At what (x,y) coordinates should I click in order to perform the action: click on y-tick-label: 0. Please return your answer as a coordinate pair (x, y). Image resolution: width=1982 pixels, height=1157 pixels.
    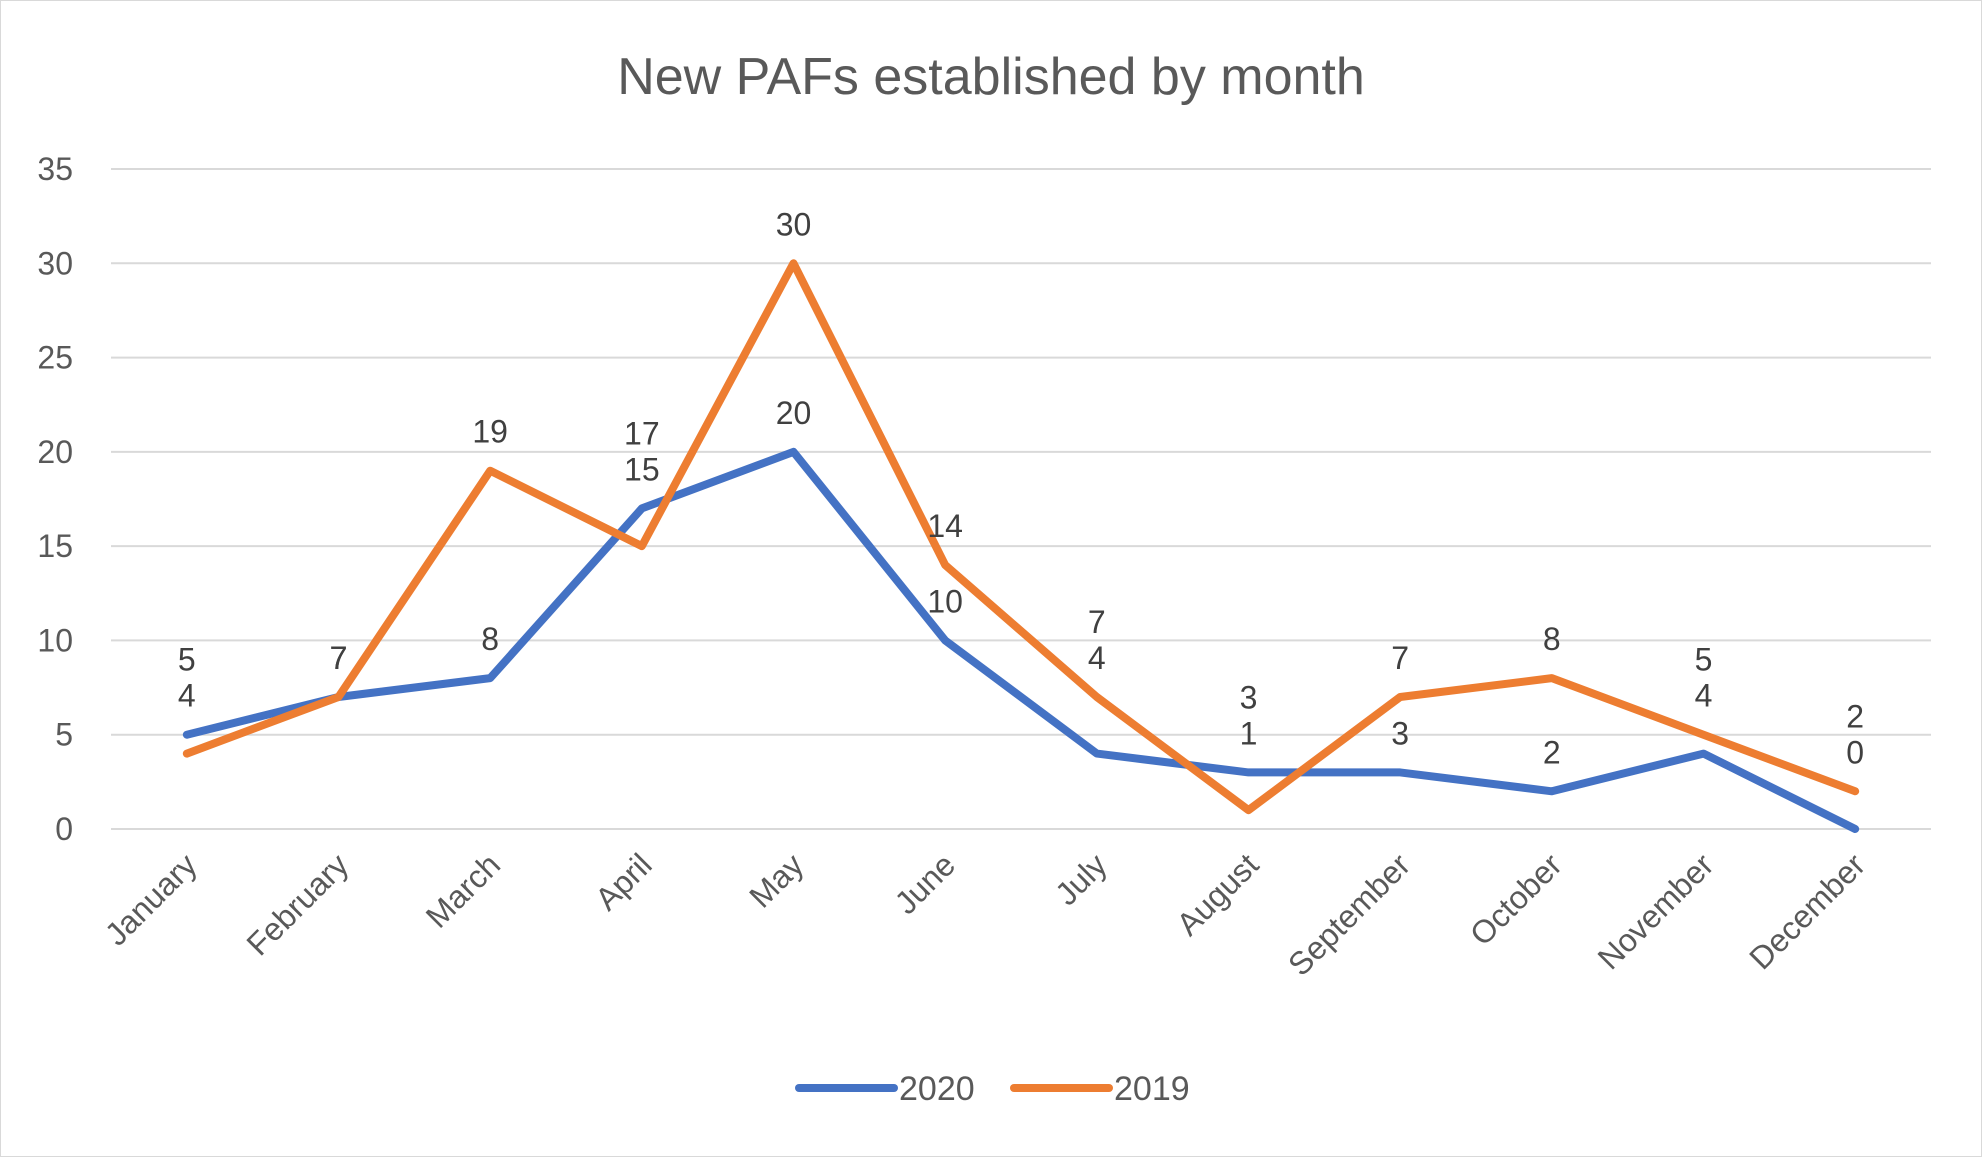
    Looking at the image, I should click on (64, 829).